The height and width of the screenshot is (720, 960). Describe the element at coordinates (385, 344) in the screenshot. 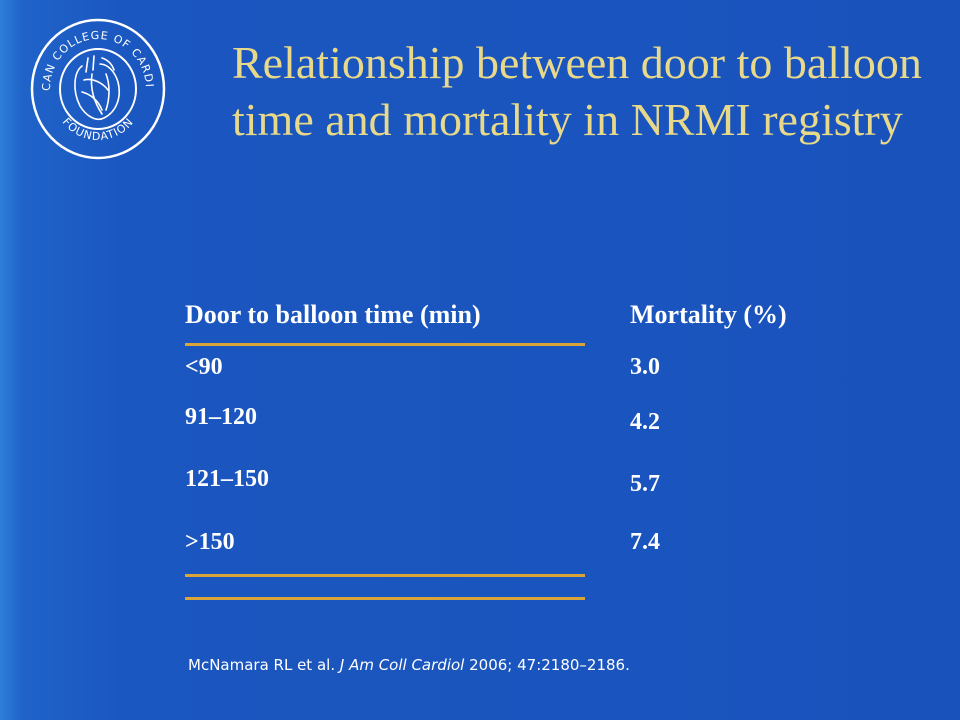

I see `header-rule` at that location.